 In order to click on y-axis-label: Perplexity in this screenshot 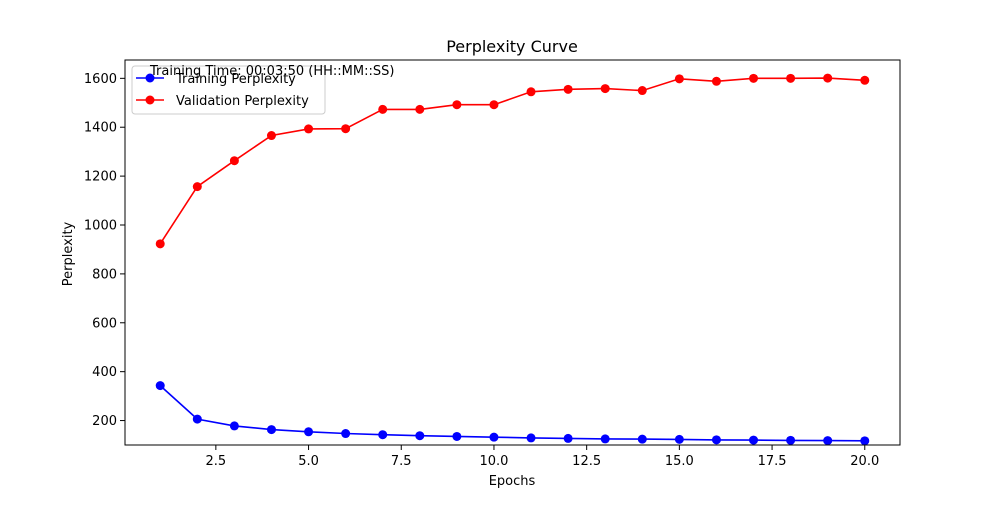, I will do `click(68, 253)`.